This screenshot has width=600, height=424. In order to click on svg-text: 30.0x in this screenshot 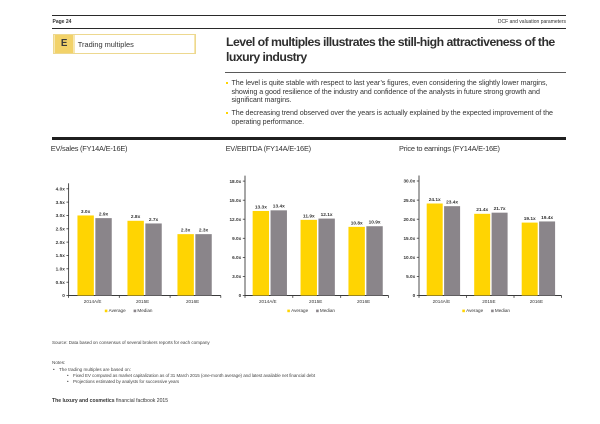, I will do `click(409, 181)`.